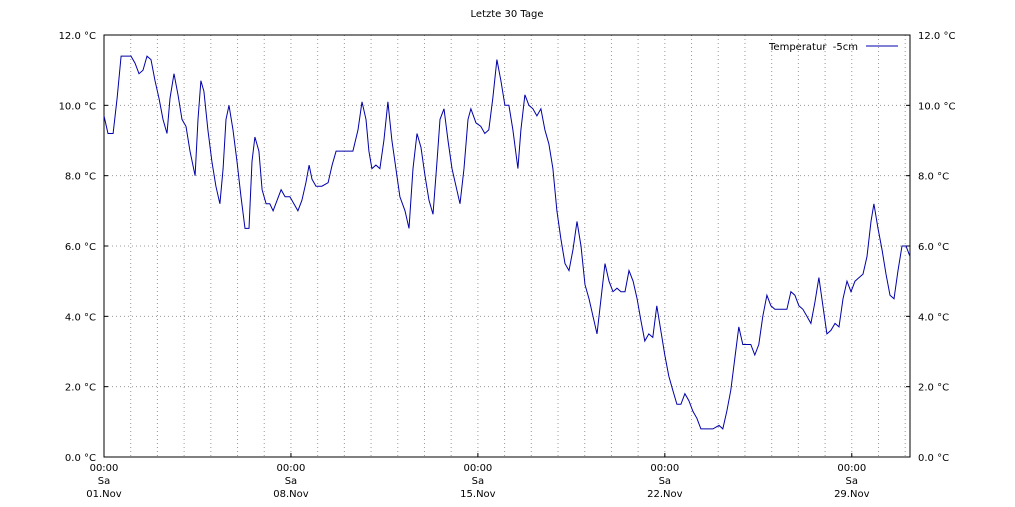  I want to click on x-tick-label: 00:00 Sa 29.Nov, so click(852, 481).